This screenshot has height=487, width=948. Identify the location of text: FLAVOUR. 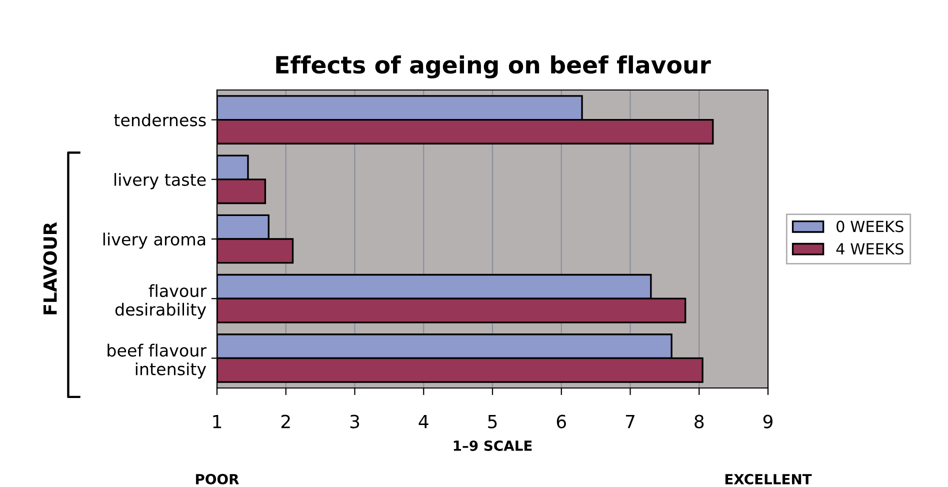
(50, 268).